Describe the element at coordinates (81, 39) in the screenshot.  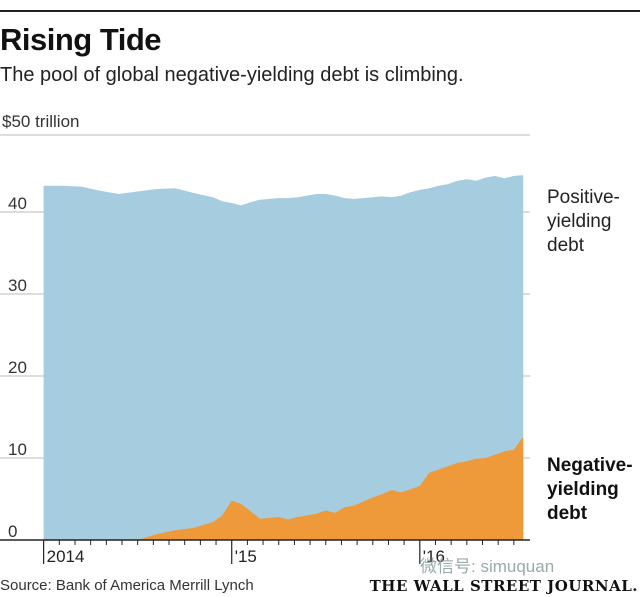
I see `chart-title: Rising Tide` at that location.